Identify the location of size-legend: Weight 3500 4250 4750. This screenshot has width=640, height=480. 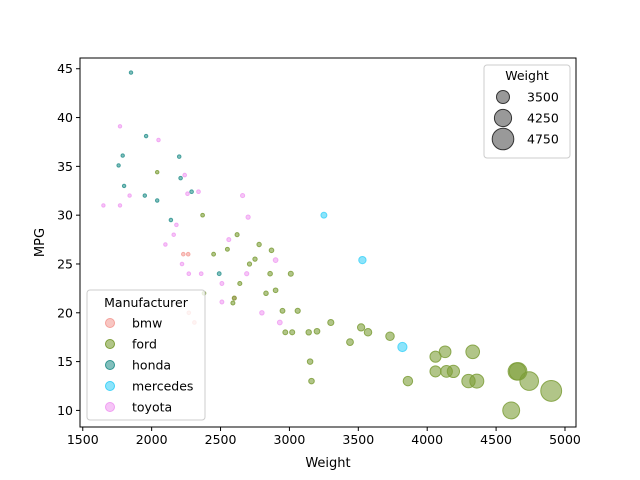
(527, 111).